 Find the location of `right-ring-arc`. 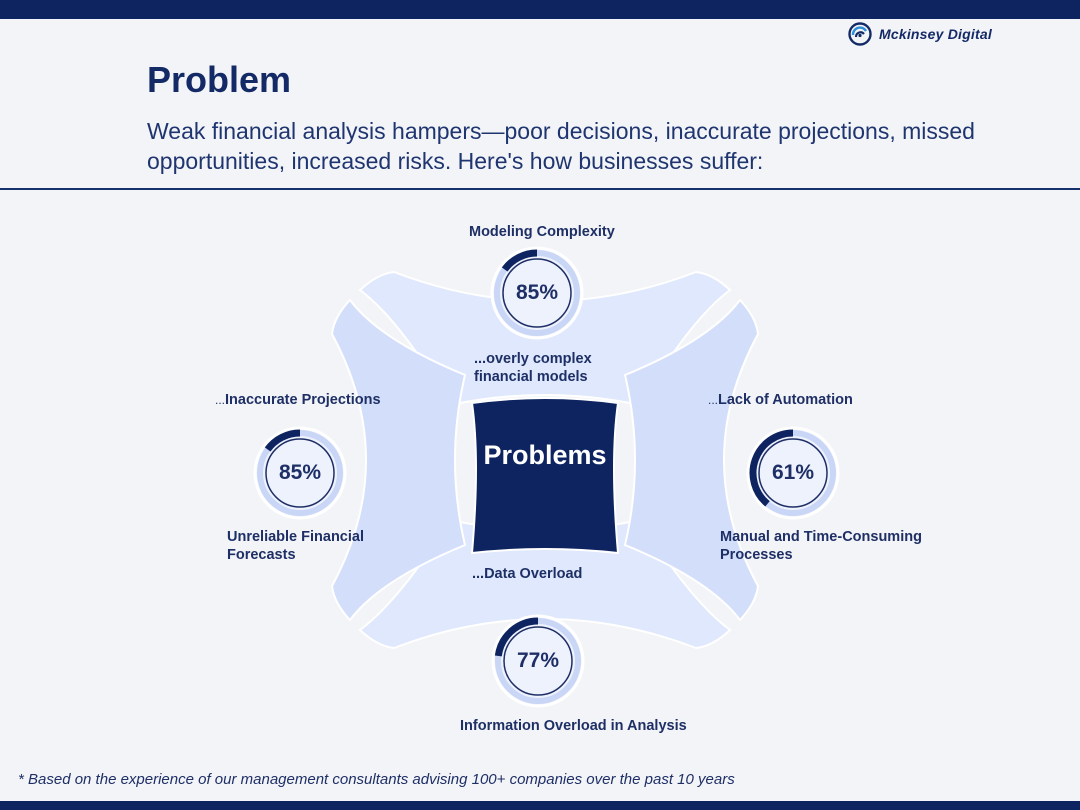

right-ring-arc is located at coordinates (771, 468).